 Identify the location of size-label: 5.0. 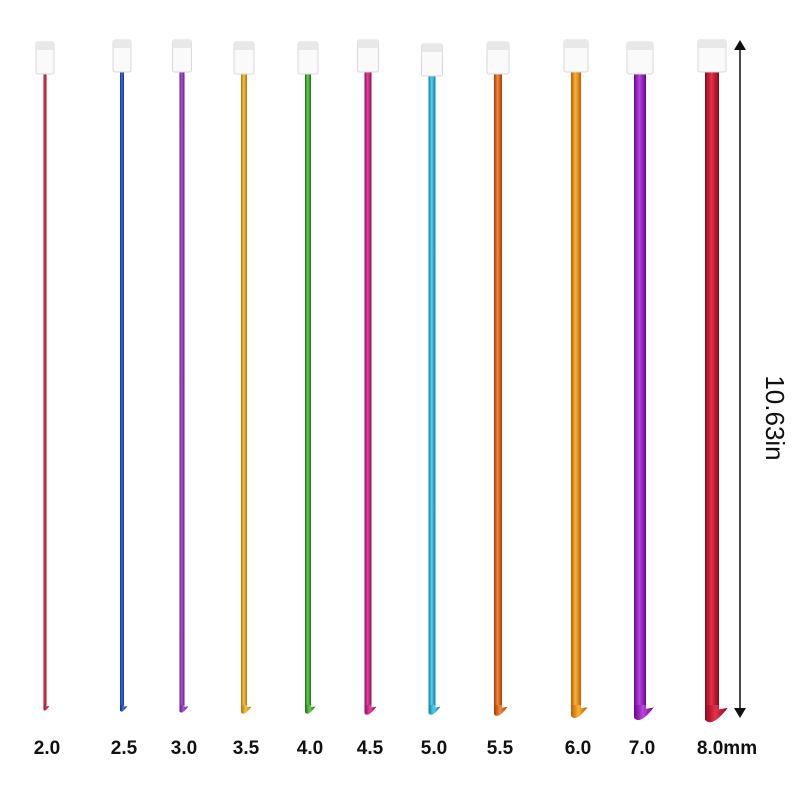
(434, 748).